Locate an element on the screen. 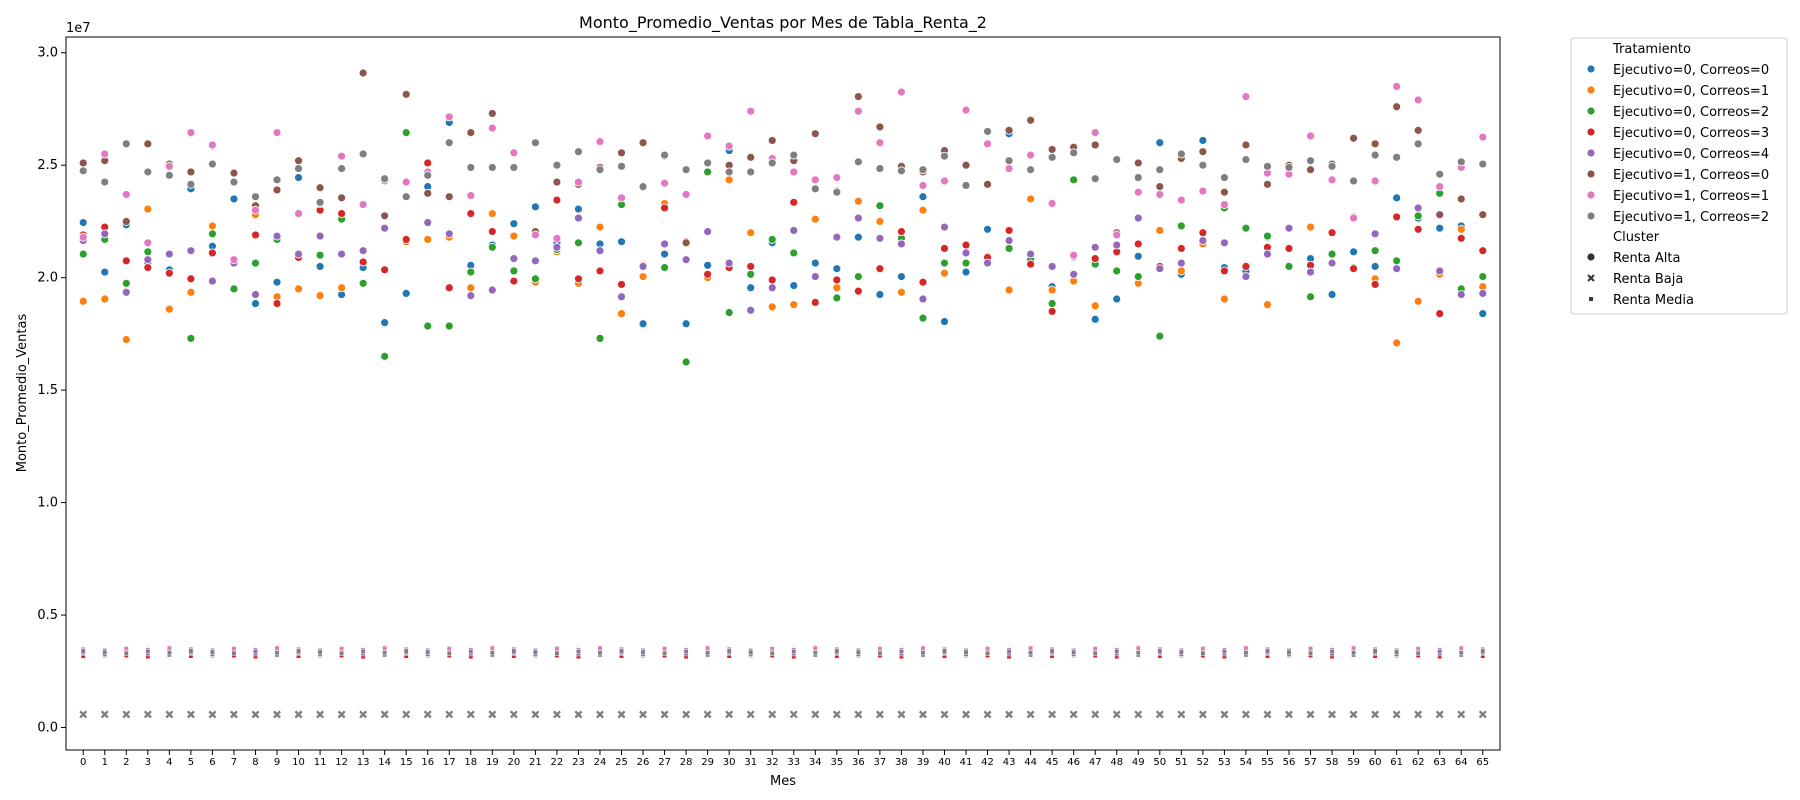  x-tick-label: 0 is located at coordinates (83, 762).